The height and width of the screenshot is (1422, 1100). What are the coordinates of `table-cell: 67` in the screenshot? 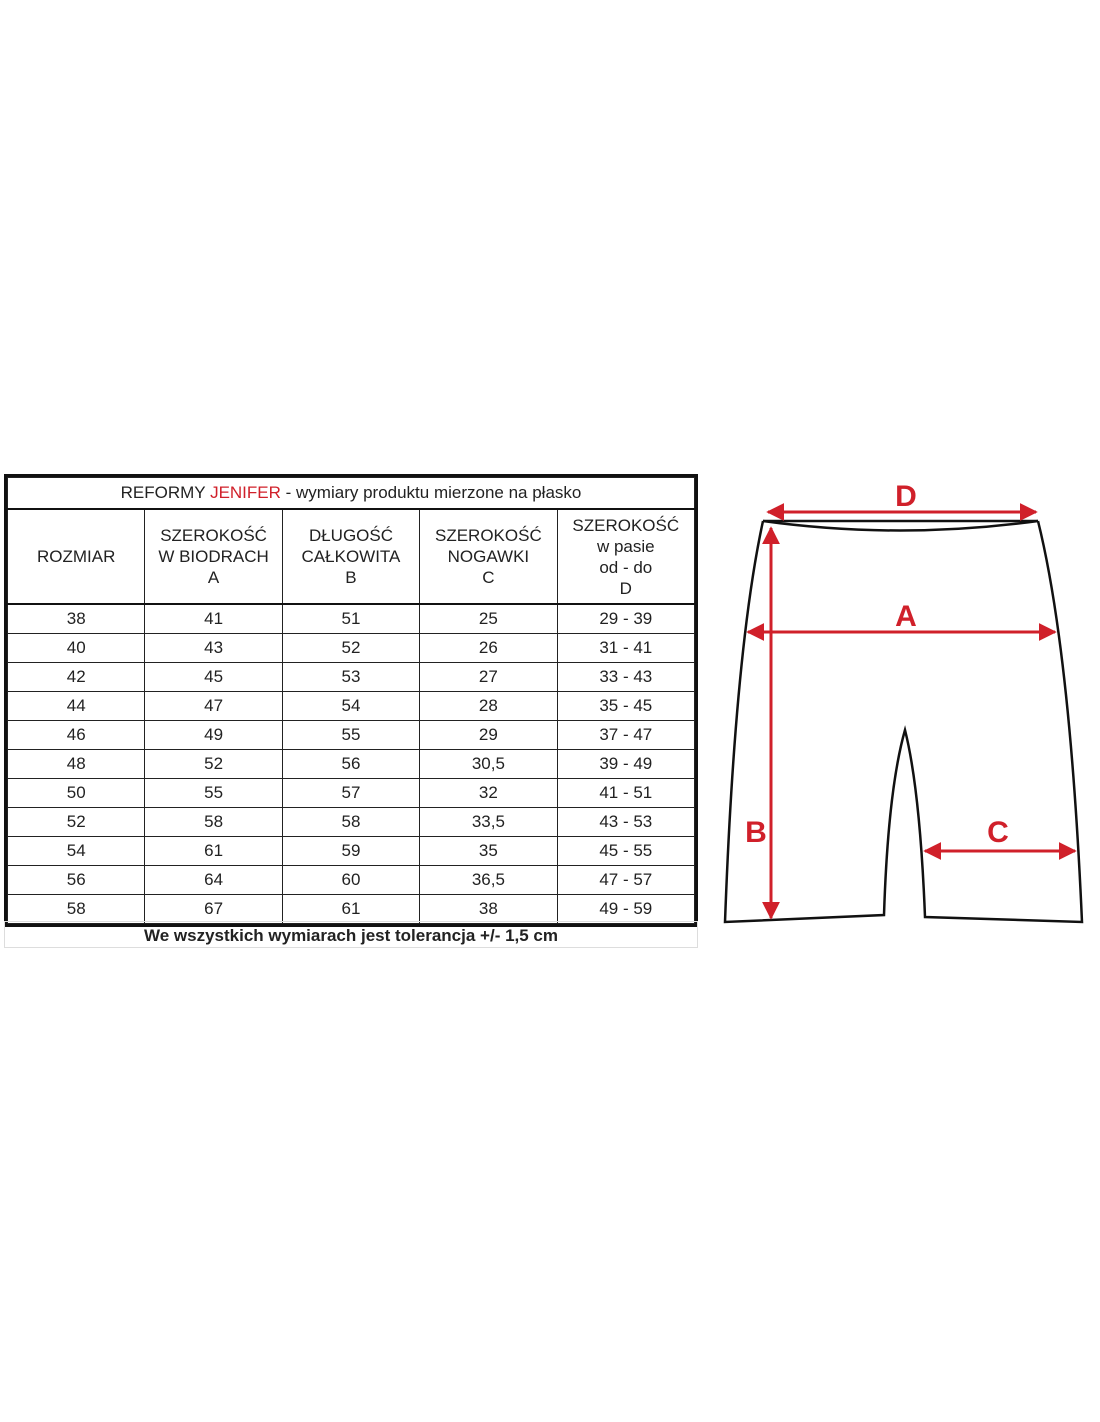 It's located at (213, 909).